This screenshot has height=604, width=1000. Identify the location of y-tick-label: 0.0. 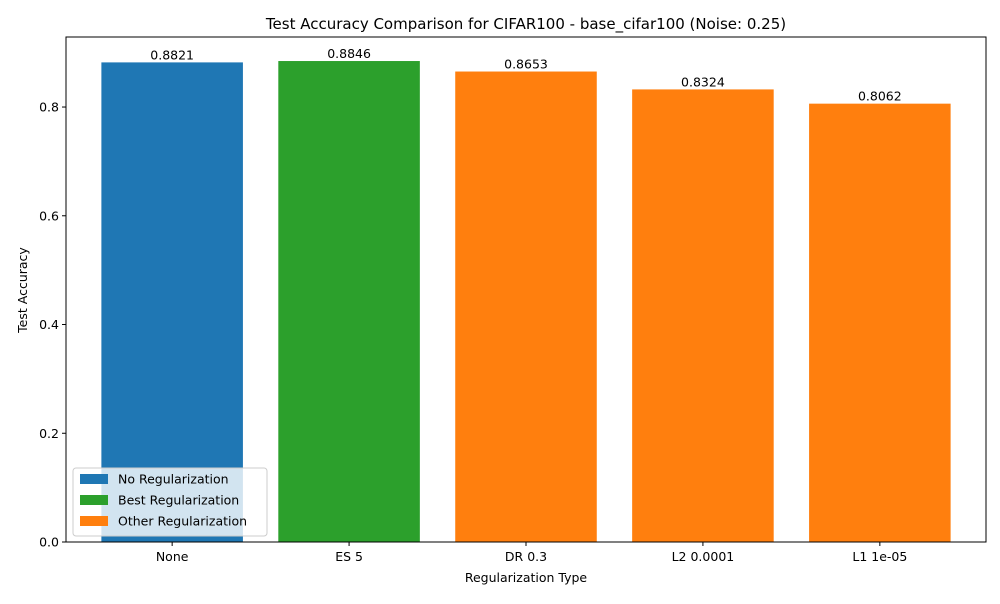
(49, 542).